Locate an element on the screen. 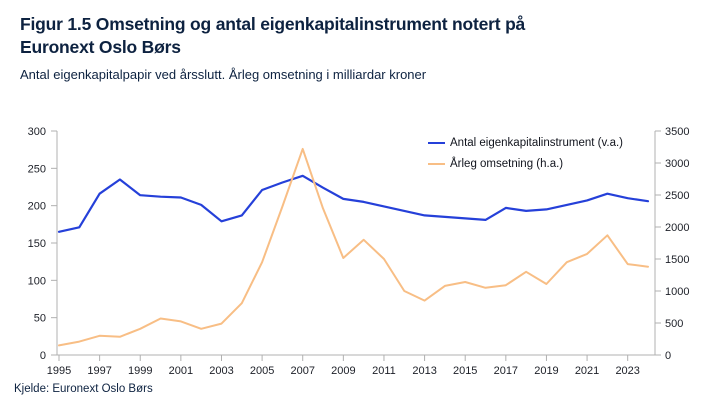 The image size is (722, 410). x-tick-label: 2019 is located at coordinates (546, 371).